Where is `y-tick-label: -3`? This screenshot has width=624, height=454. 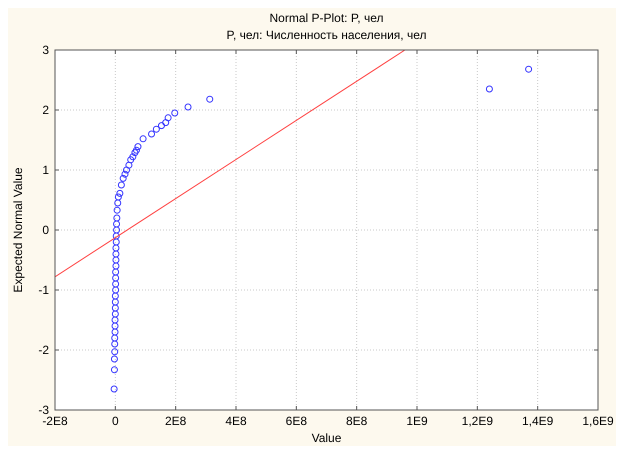
y-tick-label: -3 is located at coordinates (44, 410).